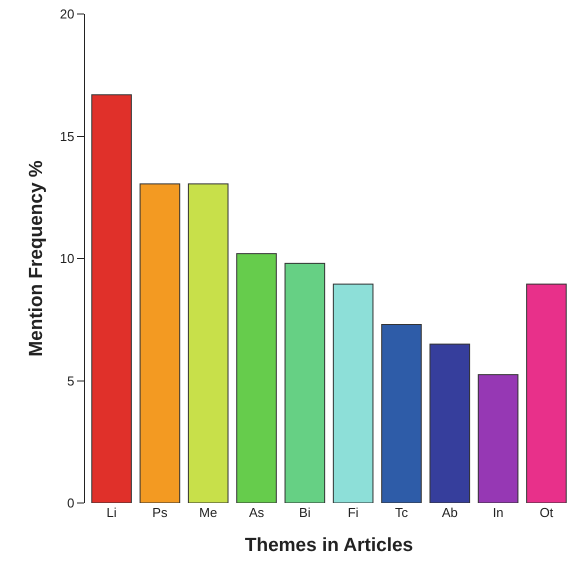 The height and width of the screenshot is (576, 575). Describe the element at coordinates (256, 512) in the screenshot. I see `x-tick-label: As` at that location.